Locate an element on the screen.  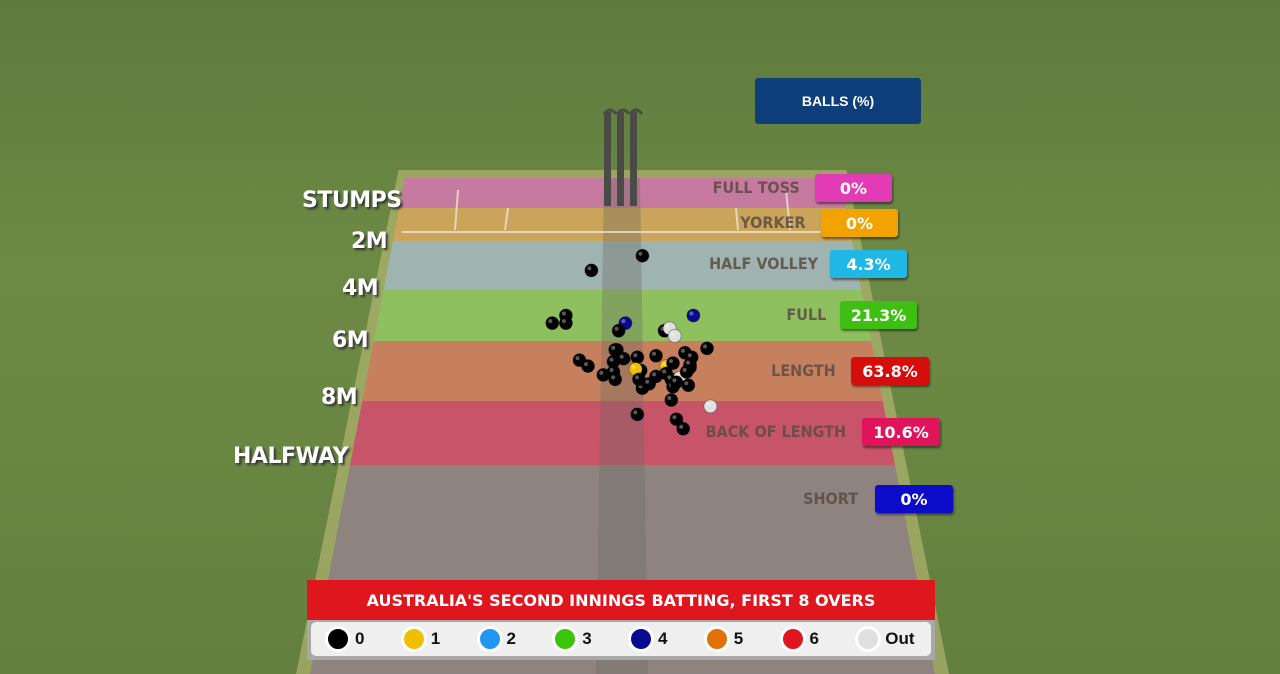
zone-label-yorker: YORKER is located at coordinates (773, 222).